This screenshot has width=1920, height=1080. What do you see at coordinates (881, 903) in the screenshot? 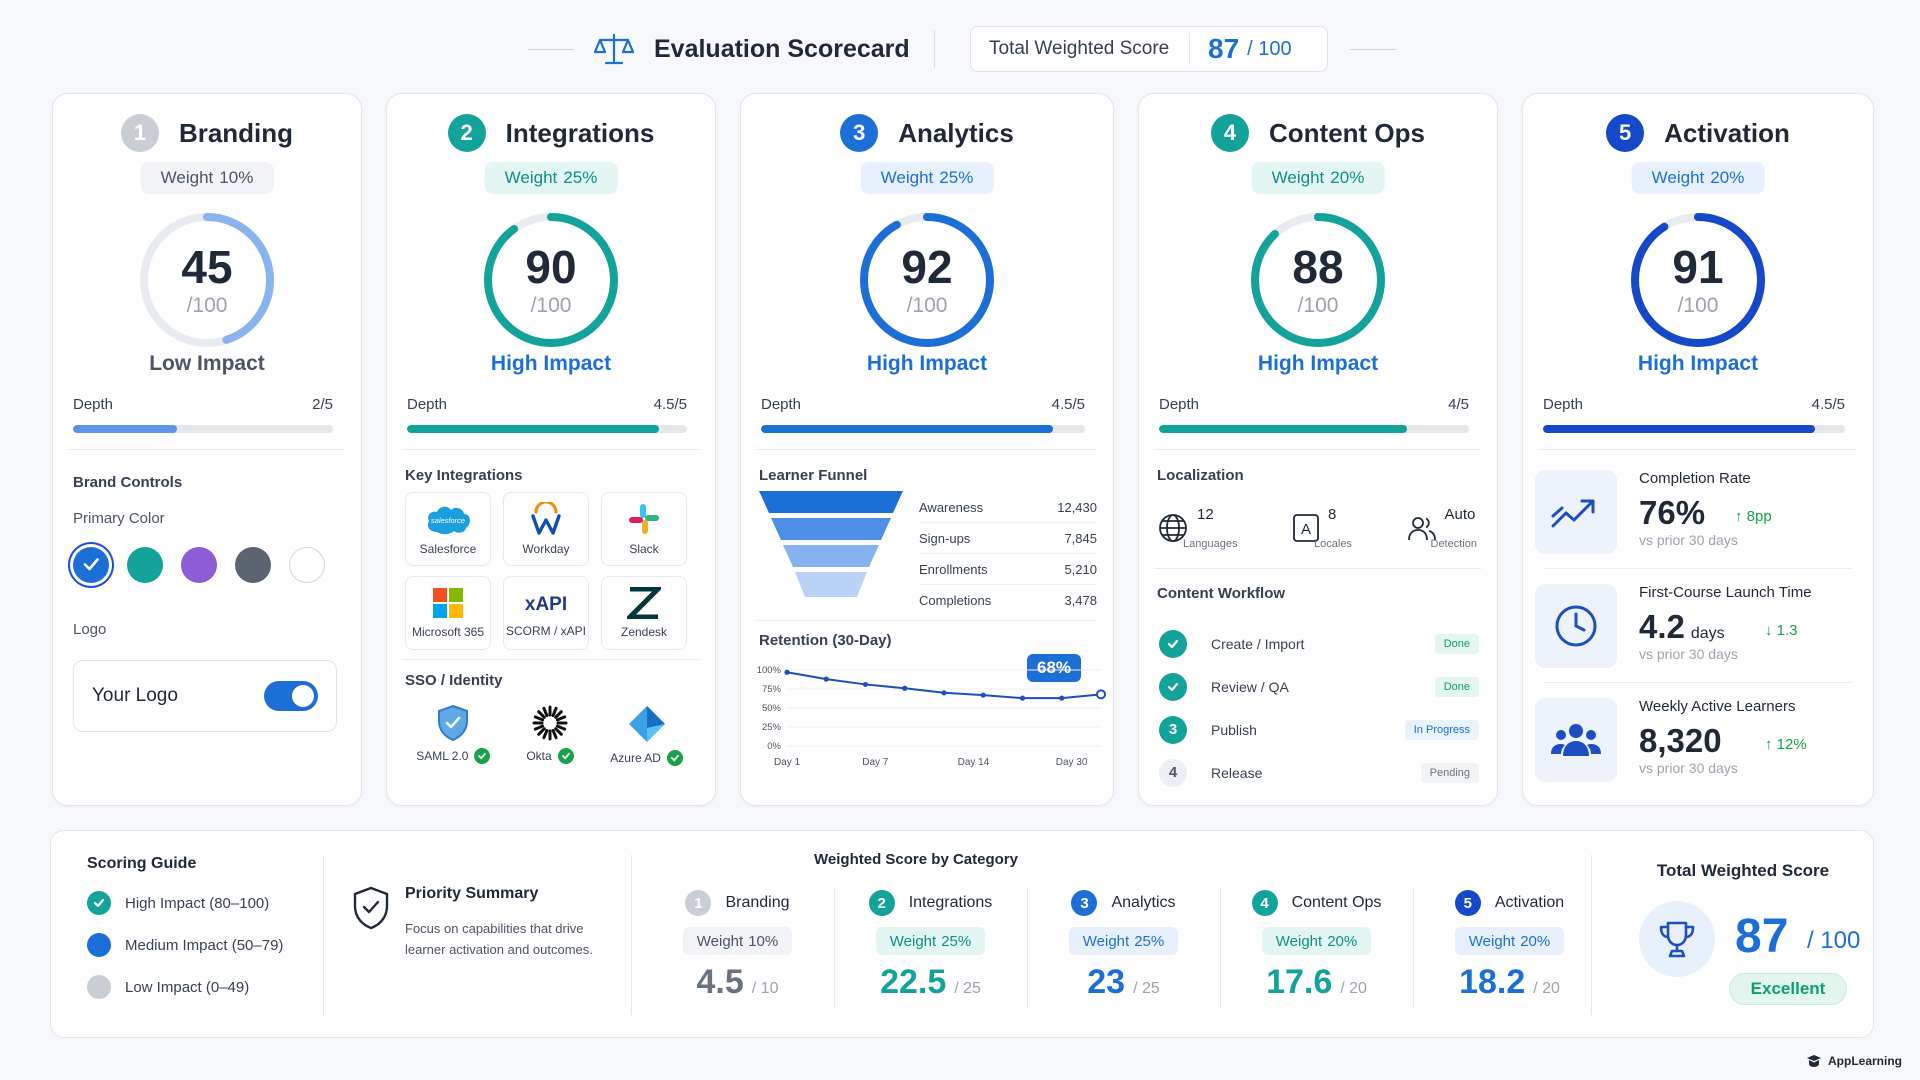
I see `category-number-badge: 2` at bounding box center [881, 903].